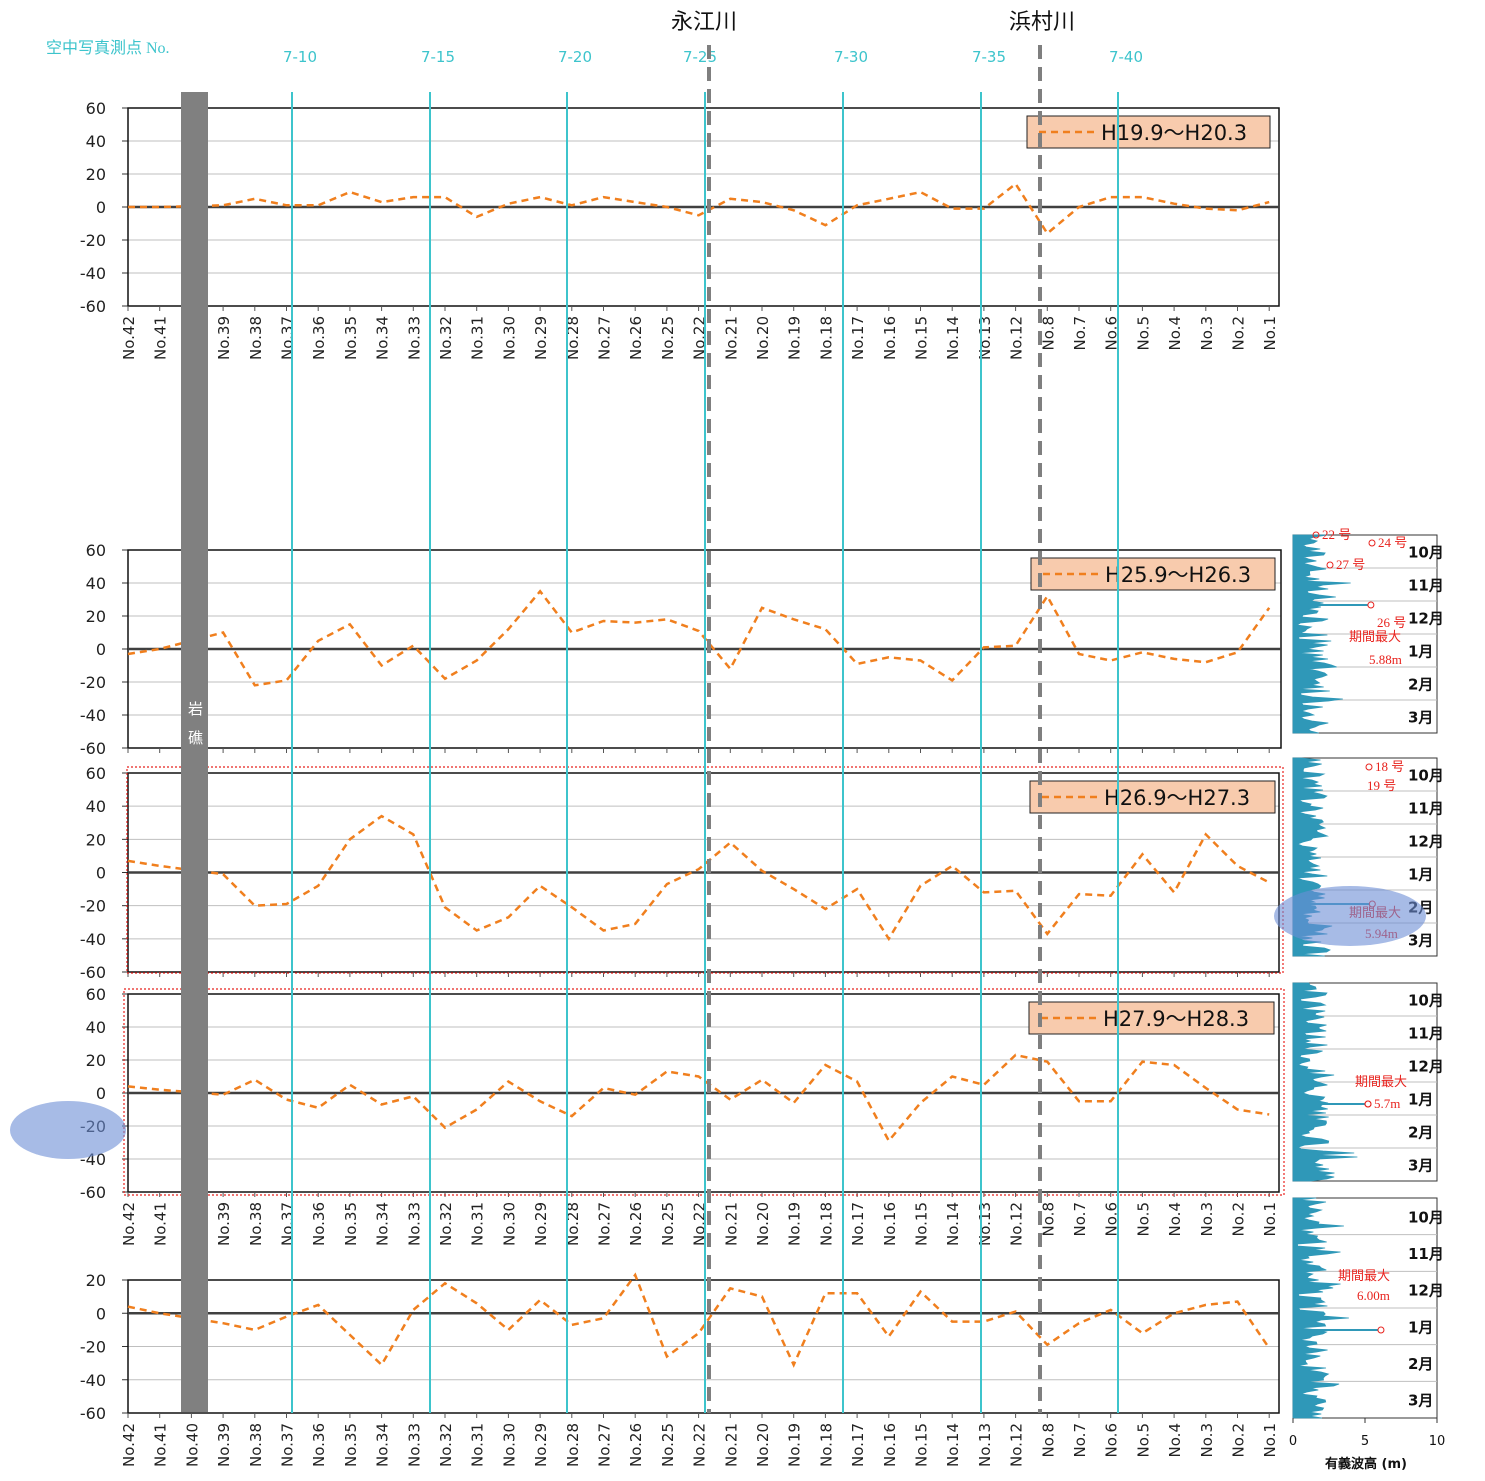  I want to click on max-marker, so click(1371, 605).